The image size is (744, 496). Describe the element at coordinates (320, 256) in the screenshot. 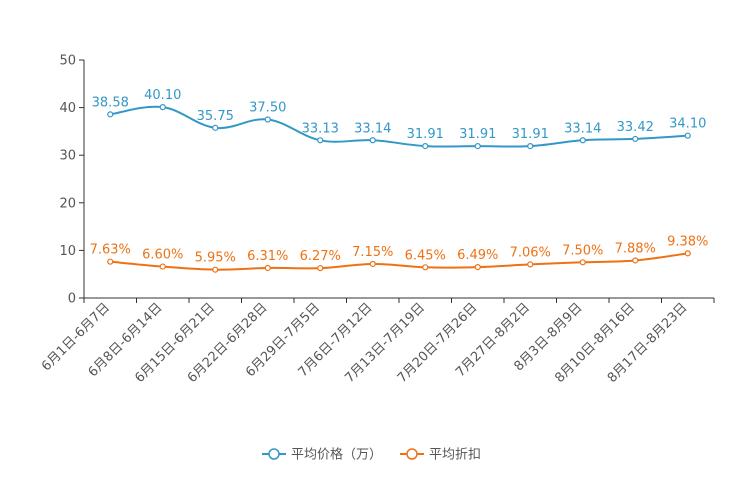

I see `data-label: 6.27%` at that location.